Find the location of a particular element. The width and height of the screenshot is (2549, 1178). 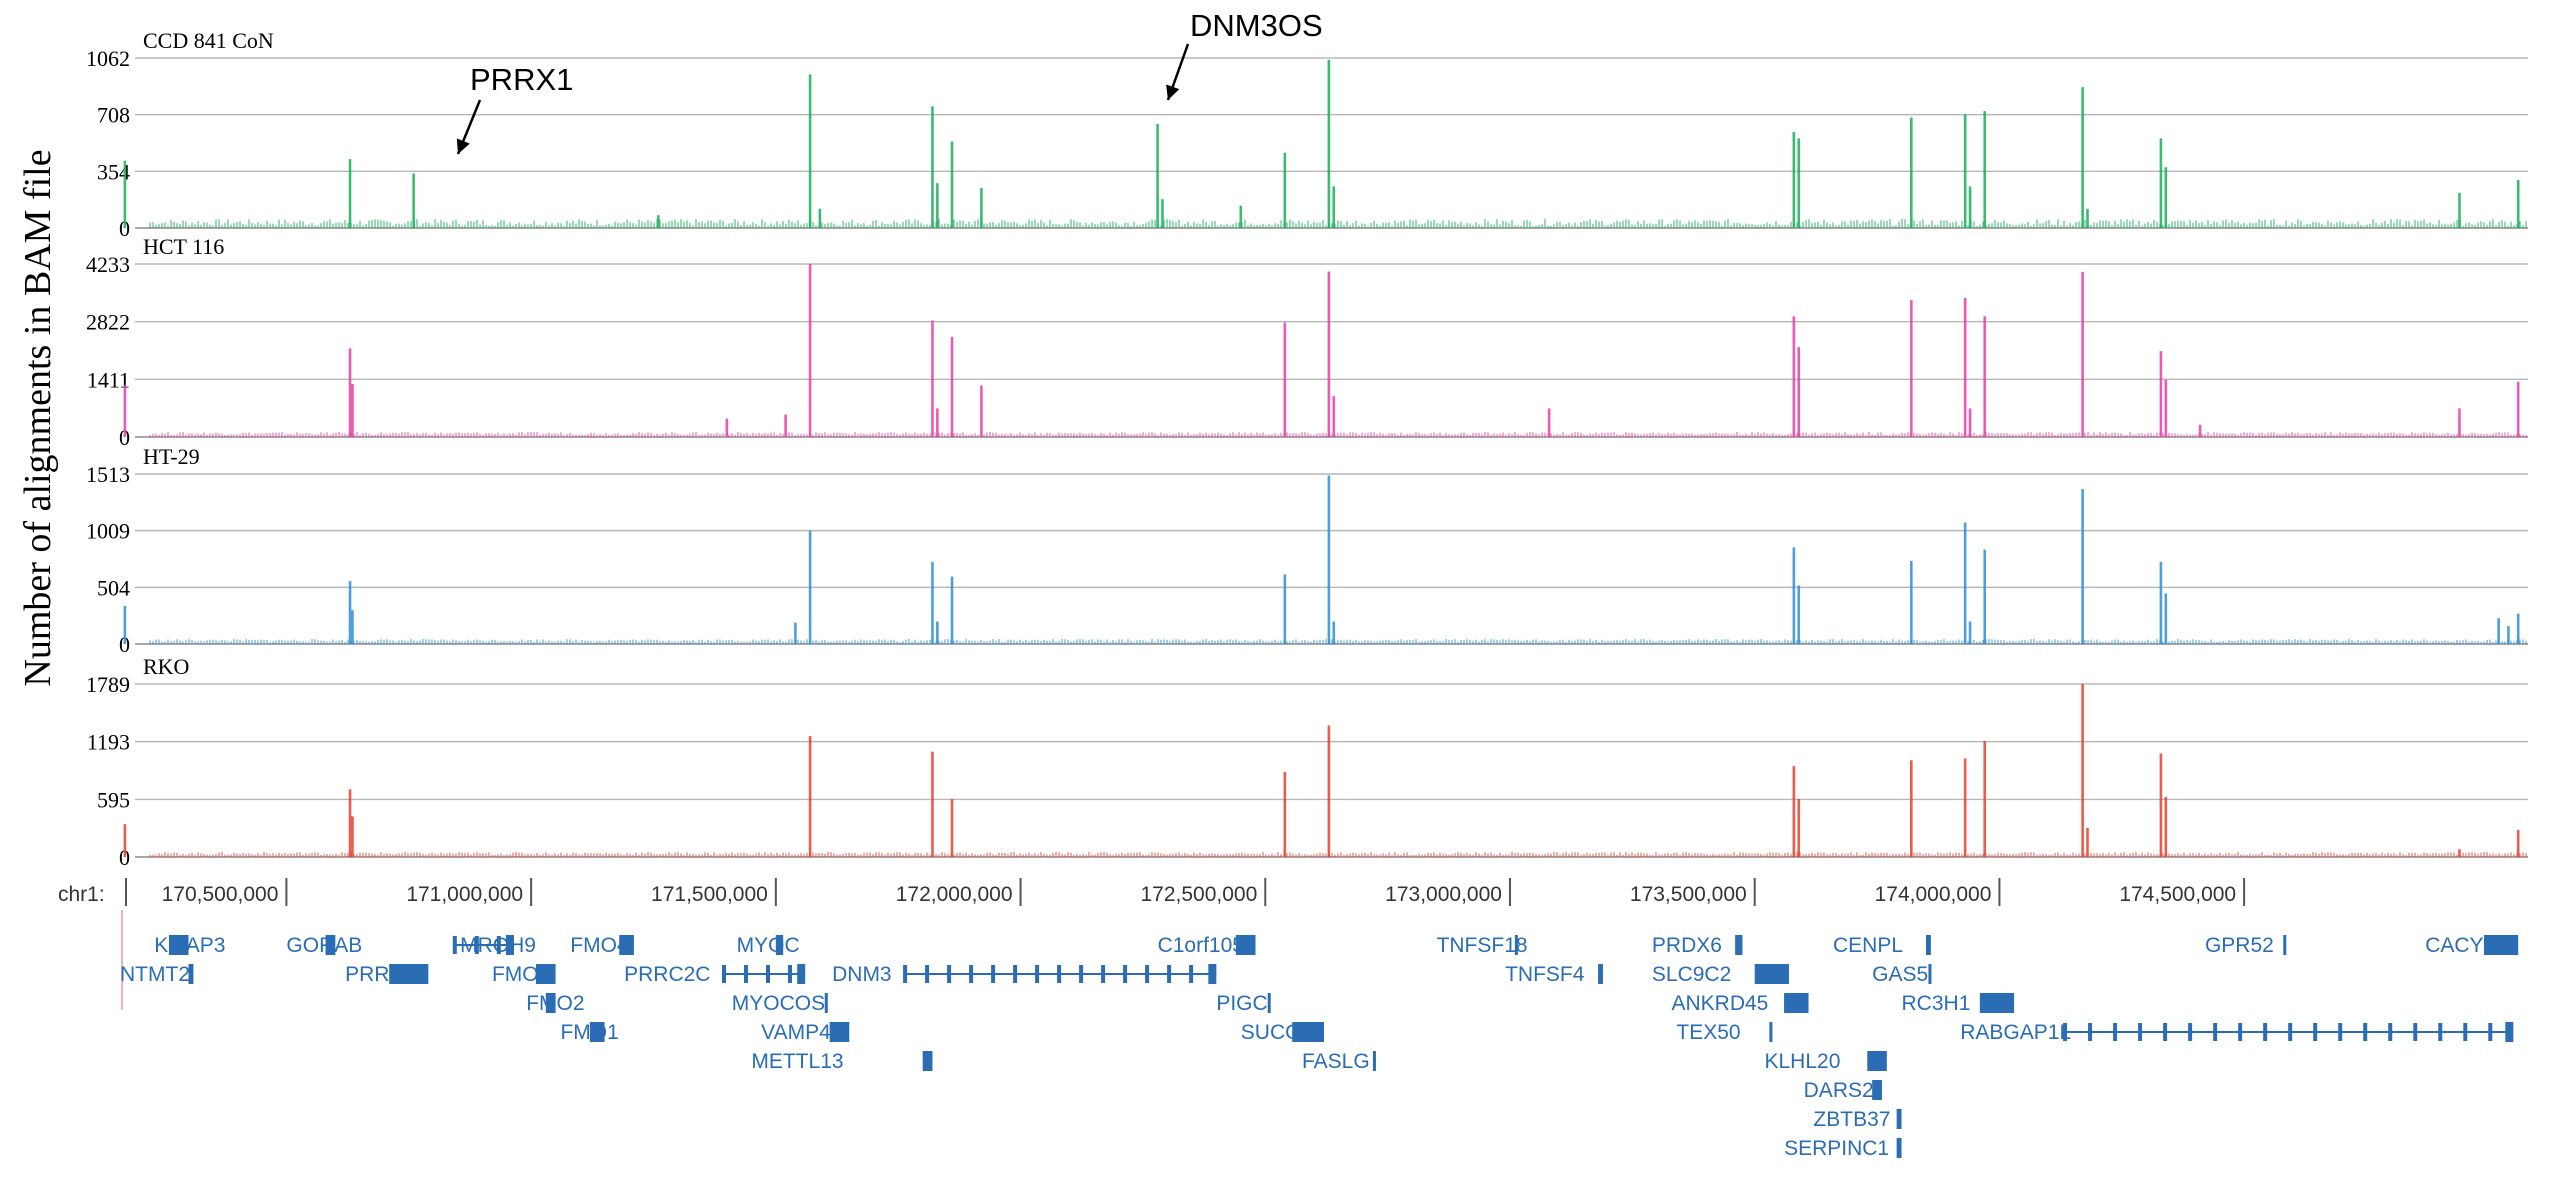

annotation-label: DNM3OS is located at coordinates (1256, 25).